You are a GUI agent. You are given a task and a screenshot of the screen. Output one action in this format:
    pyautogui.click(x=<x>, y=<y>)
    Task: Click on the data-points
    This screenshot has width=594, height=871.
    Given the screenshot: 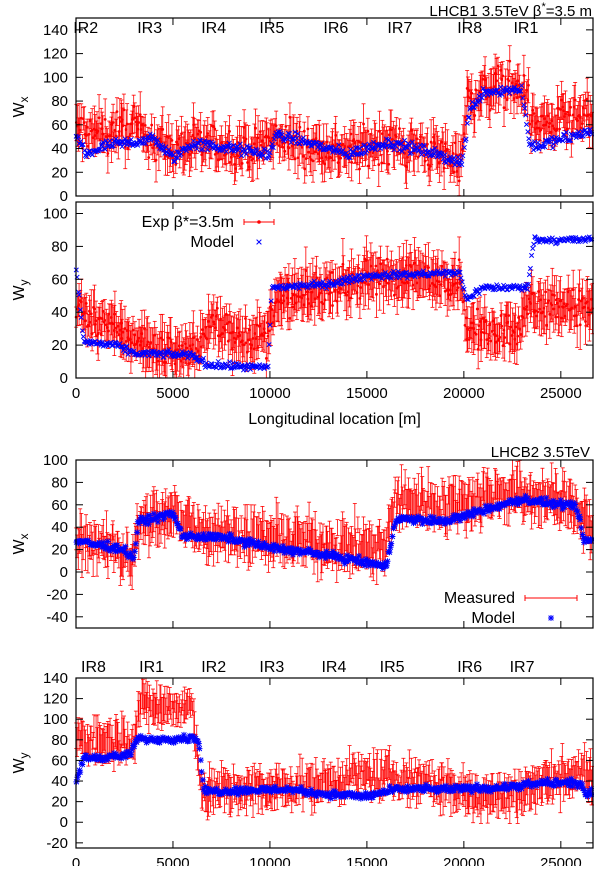 What is the action you would take?
    pyautogui.click(x=334, y=306)
    